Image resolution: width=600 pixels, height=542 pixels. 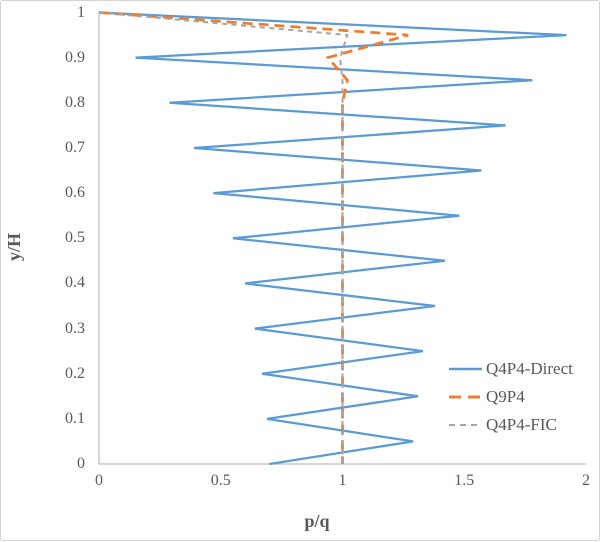 What do you see at coordinates (75, 102) in the screenshot?
I see `y-tick-label: 0.8` at bounding box center [75, 102].